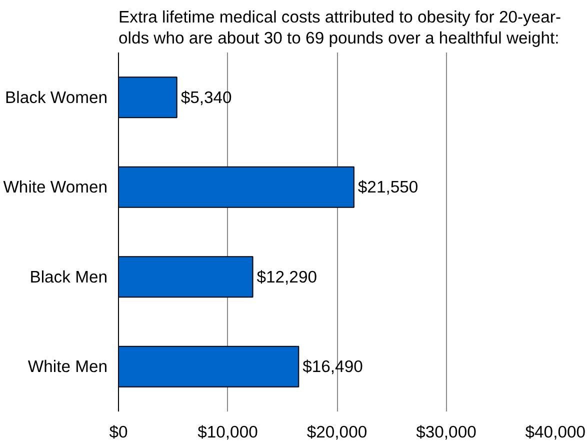 Image resolution: width=587 pixels, height=446 pixels. What do you see at coordinates (68, 366) in the screenshot?
I see `y-tick-label: White Men` at bounding box center [68, 366].